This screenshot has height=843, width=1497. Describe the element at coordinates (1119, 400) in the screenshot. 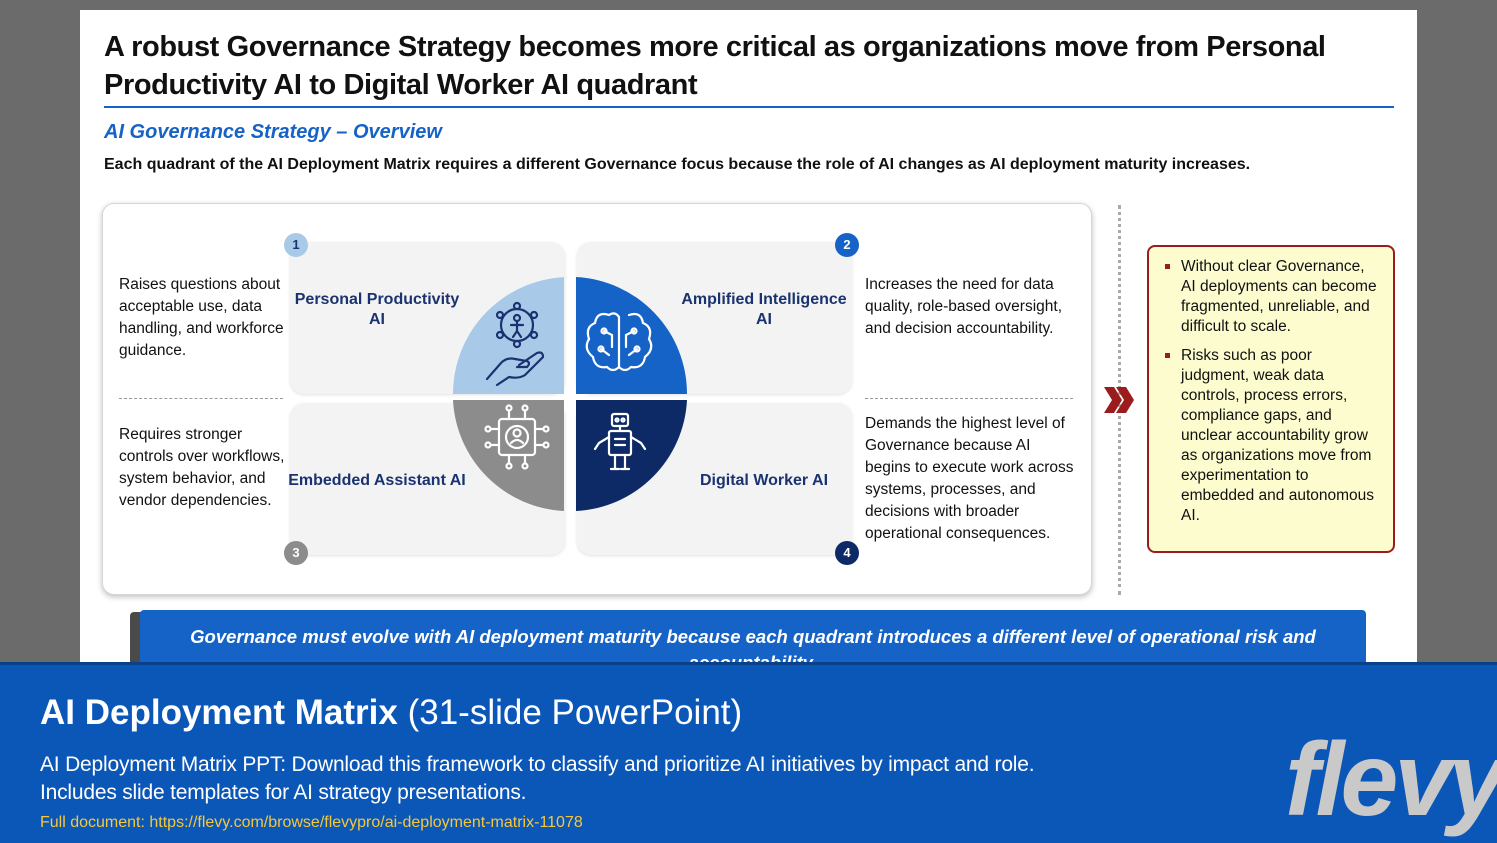

I see `double-chevron-icon` at that location.